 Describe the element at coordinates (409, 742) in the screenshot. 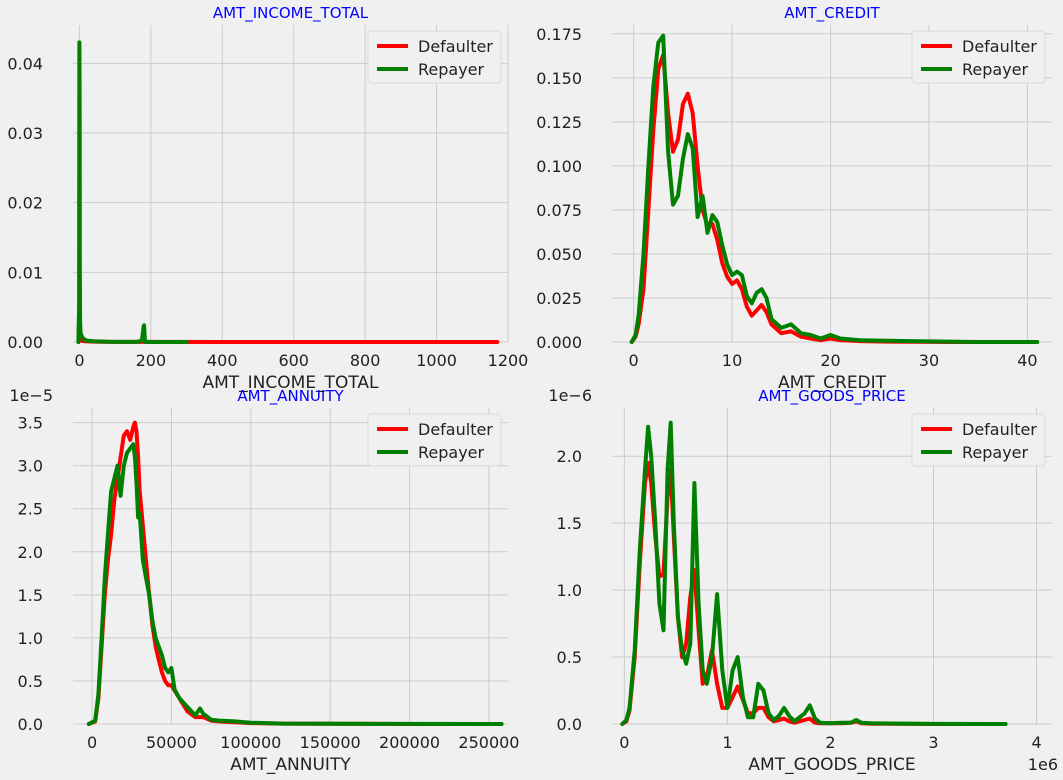

I see `x-tick-label: 200000` at that location.